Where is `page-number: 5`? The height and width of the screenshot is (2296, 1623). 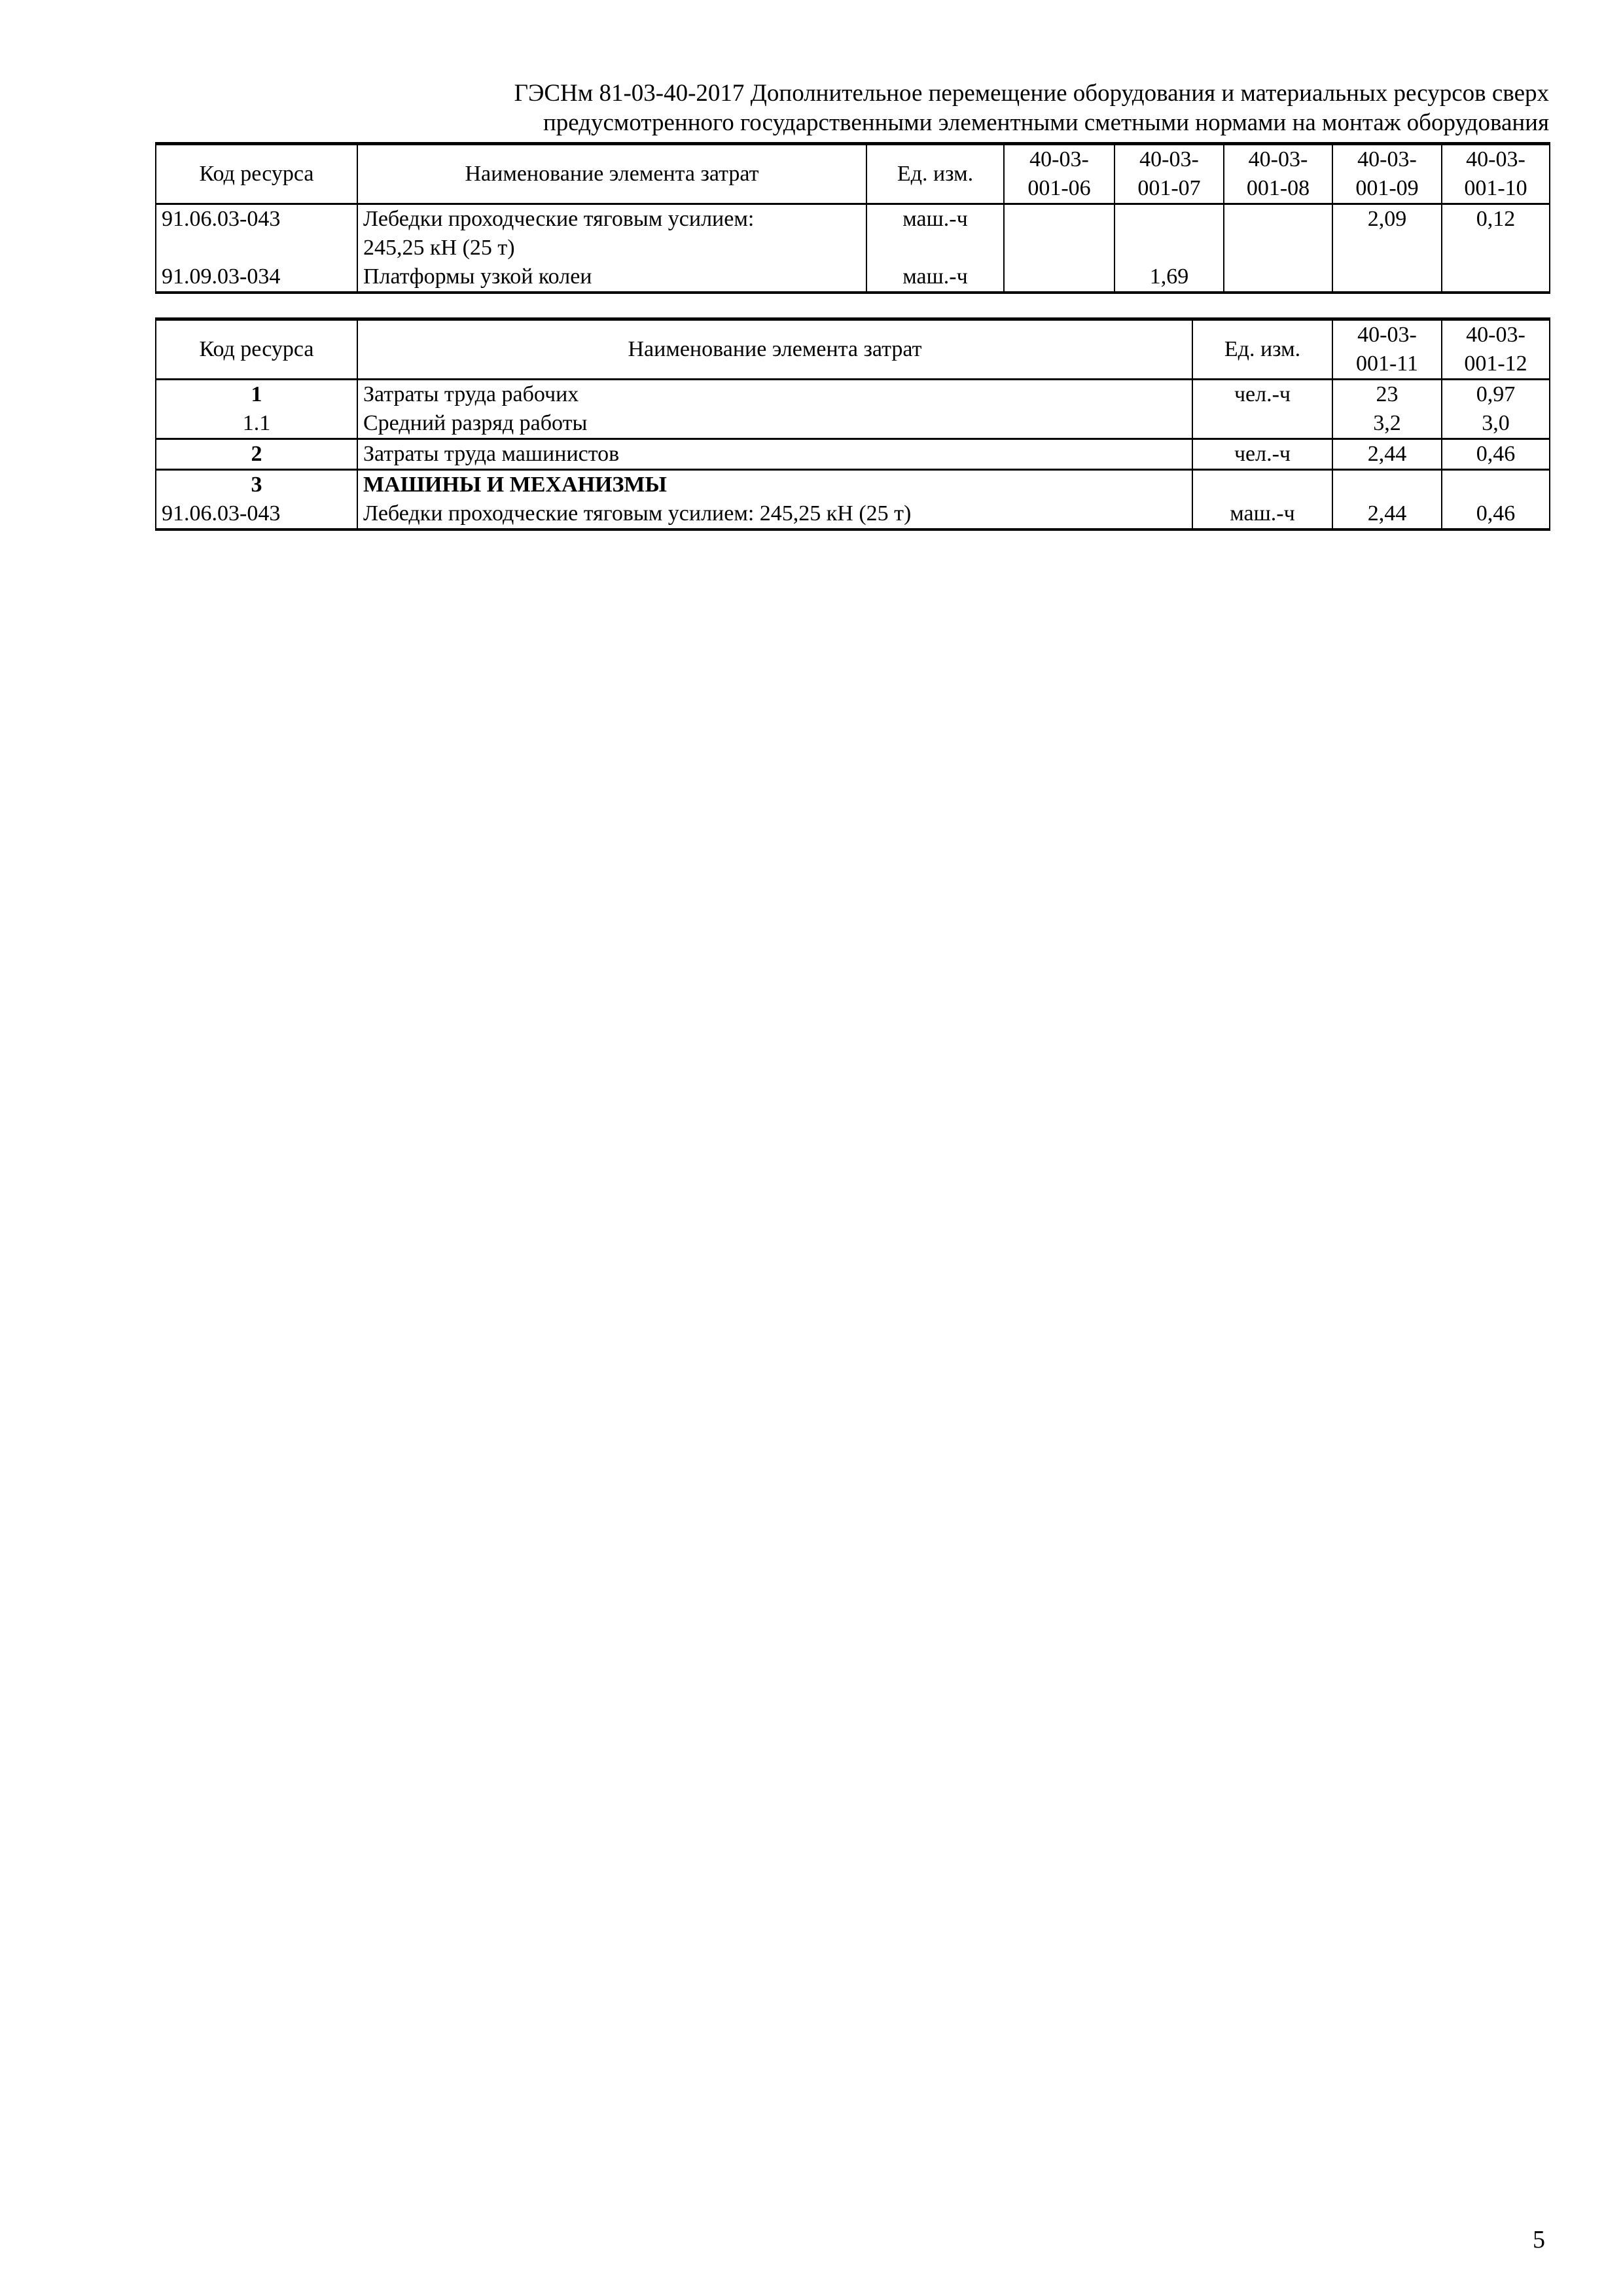
page-number: 5 is located at coordinates (1539, 2239).